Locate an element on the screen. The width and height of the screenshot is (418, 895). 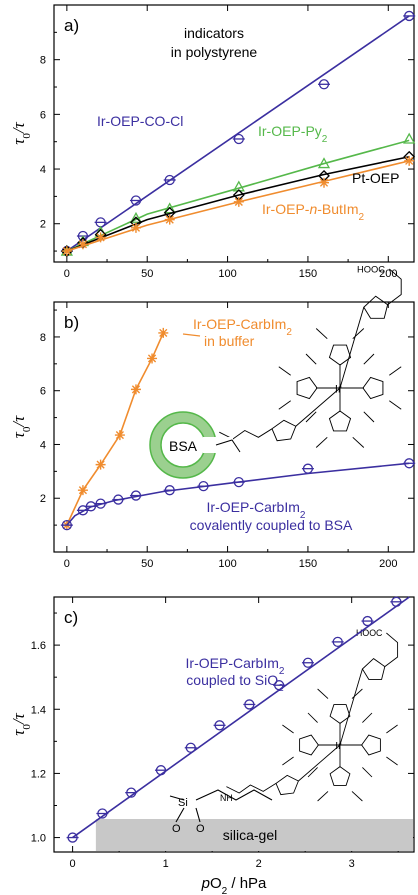
panel-label: a) is located at coordinates (71, 25).